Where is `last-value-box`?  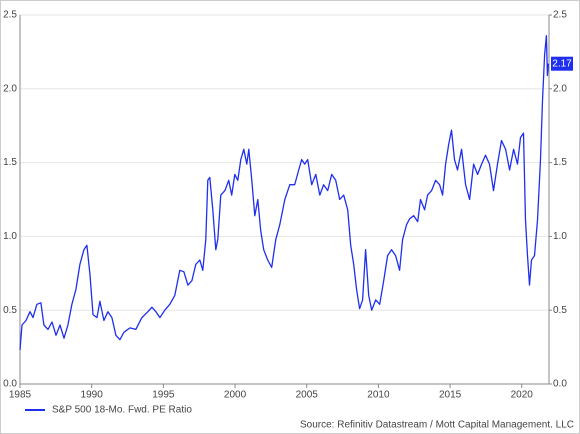
last-value-box is located at coordinates (562, 63).